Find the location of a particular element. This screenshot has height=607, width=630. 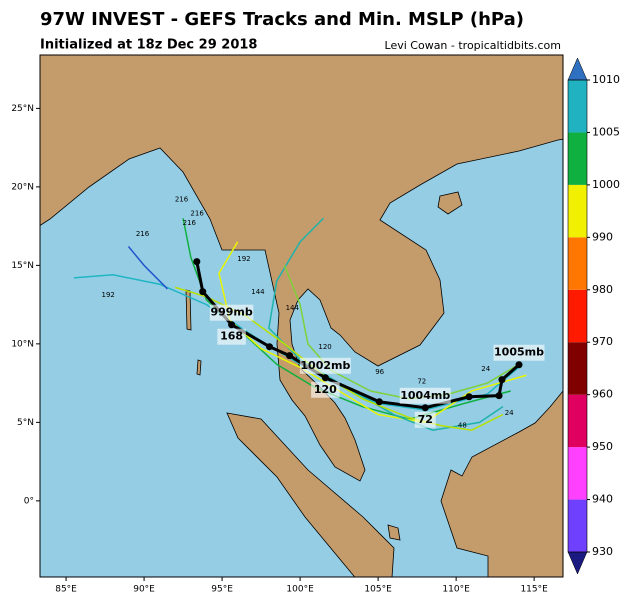

colorbar-label: 960 is located at coordinates (602, 394).